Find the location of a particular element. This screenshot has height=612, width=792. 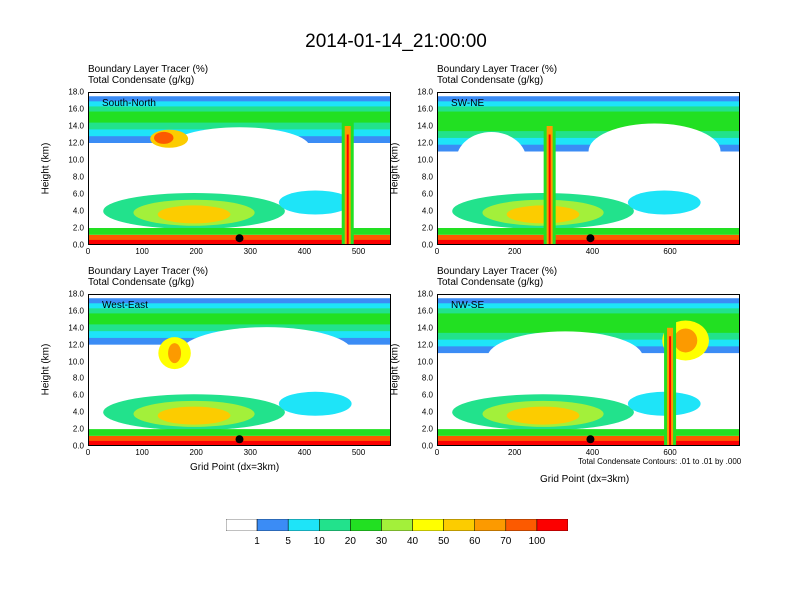

colorbar-label: 60 is located at coordinates (475, 541).